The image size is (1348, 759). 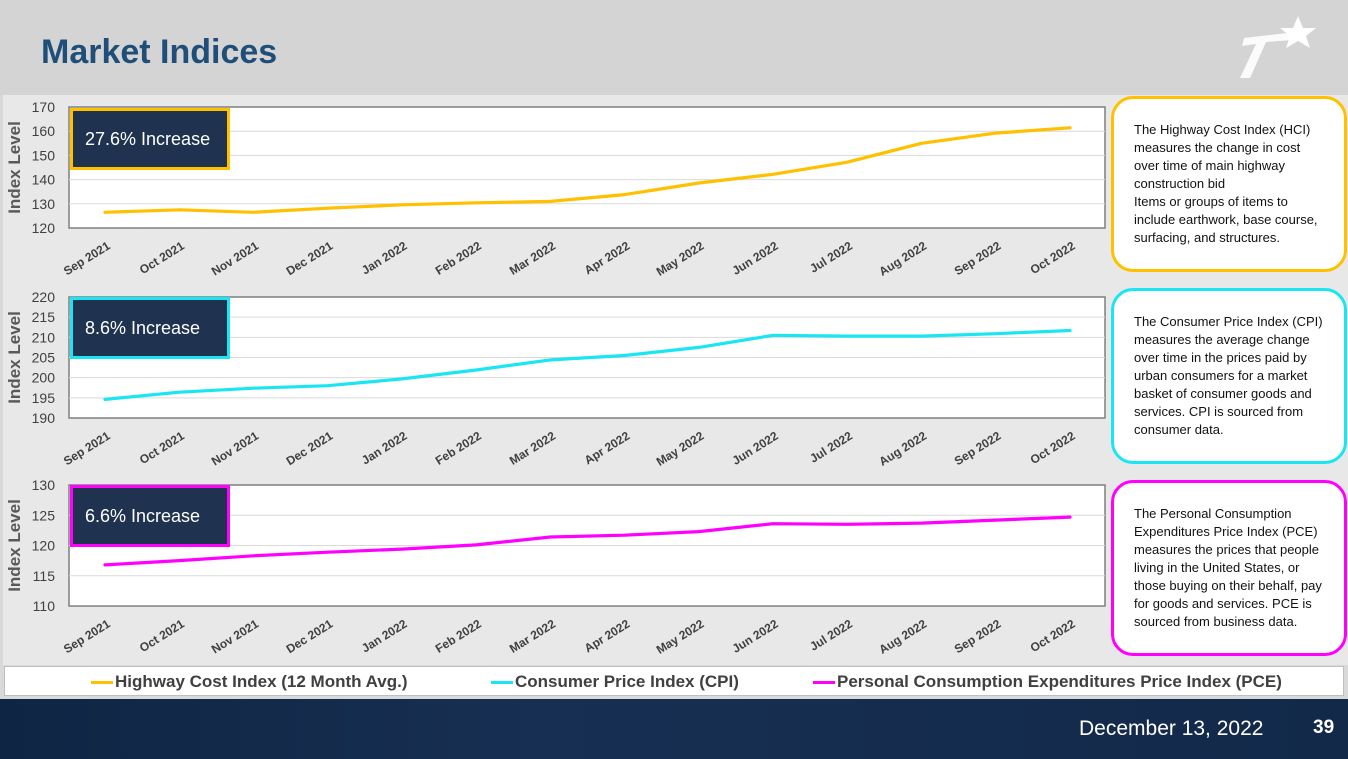 What do you see at coordinates (44, 606) in the screenshot?
I see `pce-ytick-label: 110` at bounding box center [44, 606].